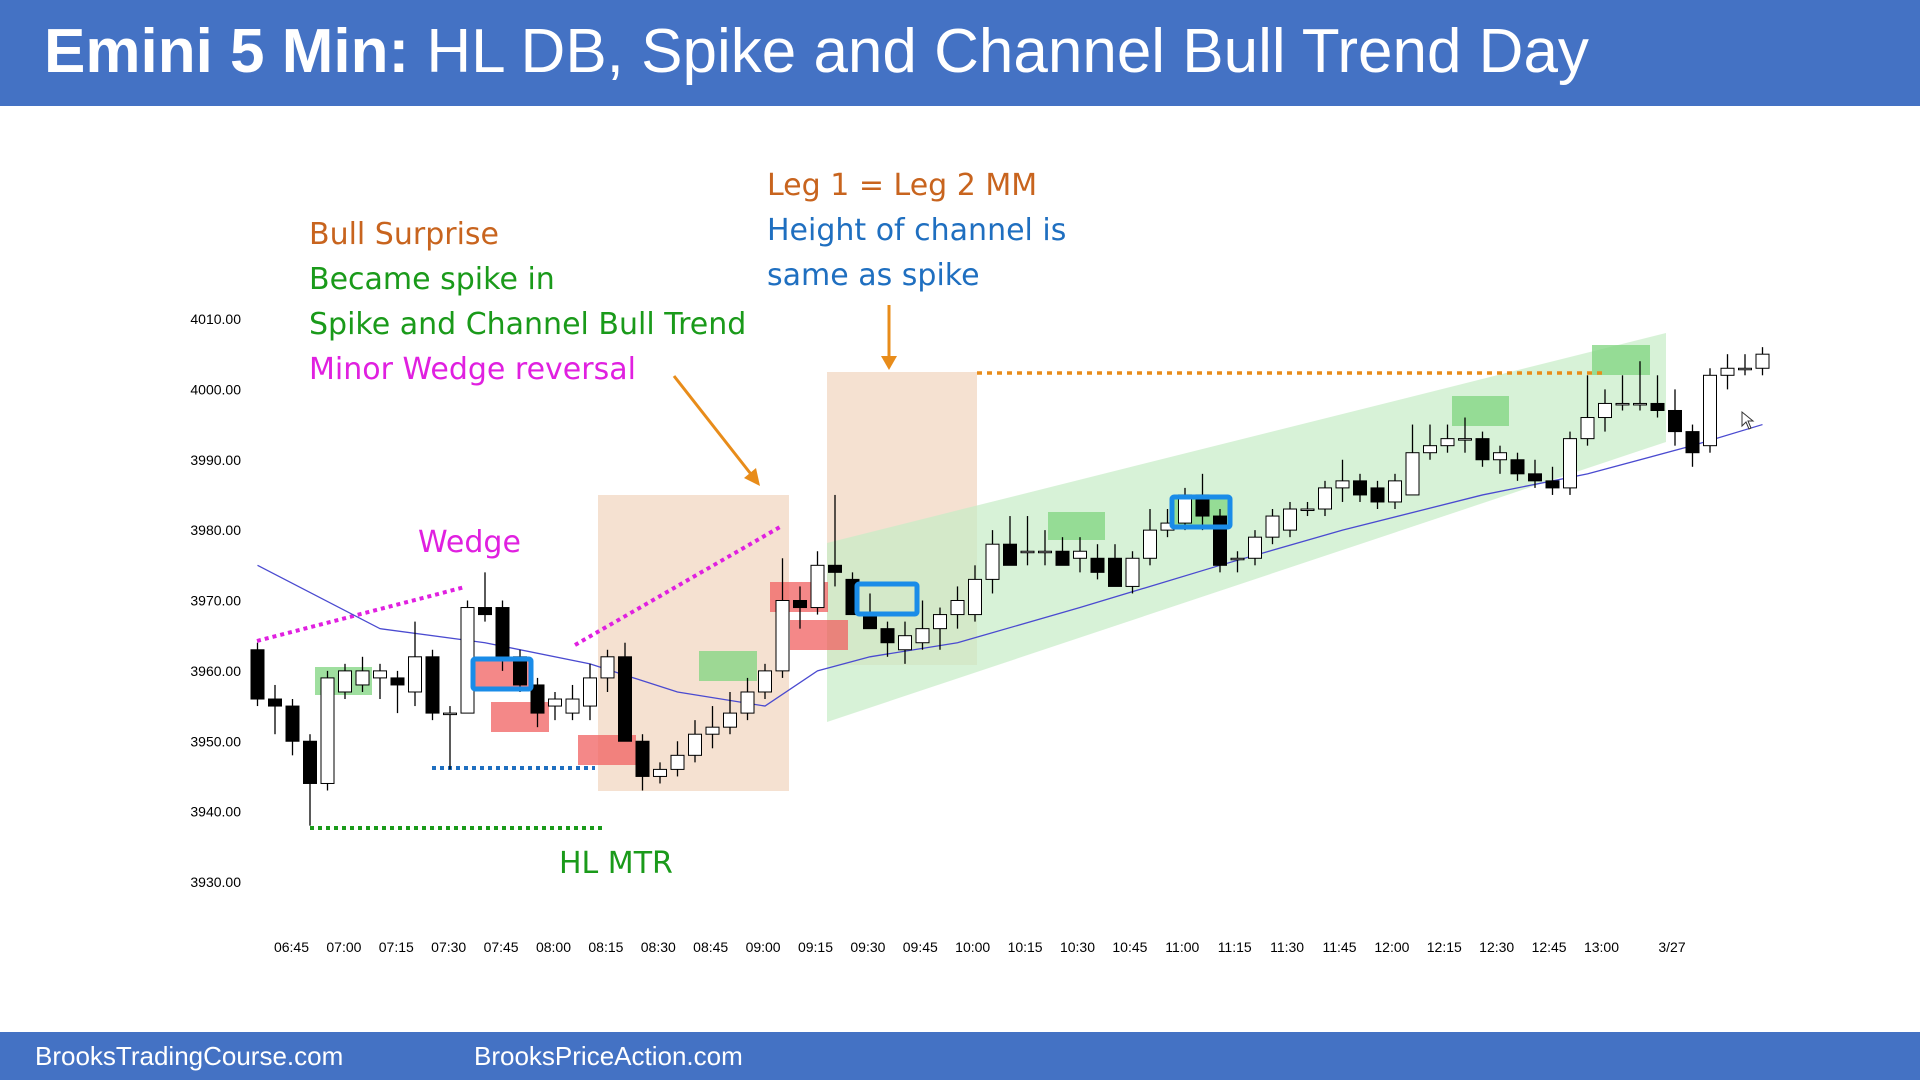 This screenshot has height=1080, width=1920. What do you see at coordinates (396, 947) in the screenshot?
I see `x-tick-label: 07:15` at bounding box center [396, 947].